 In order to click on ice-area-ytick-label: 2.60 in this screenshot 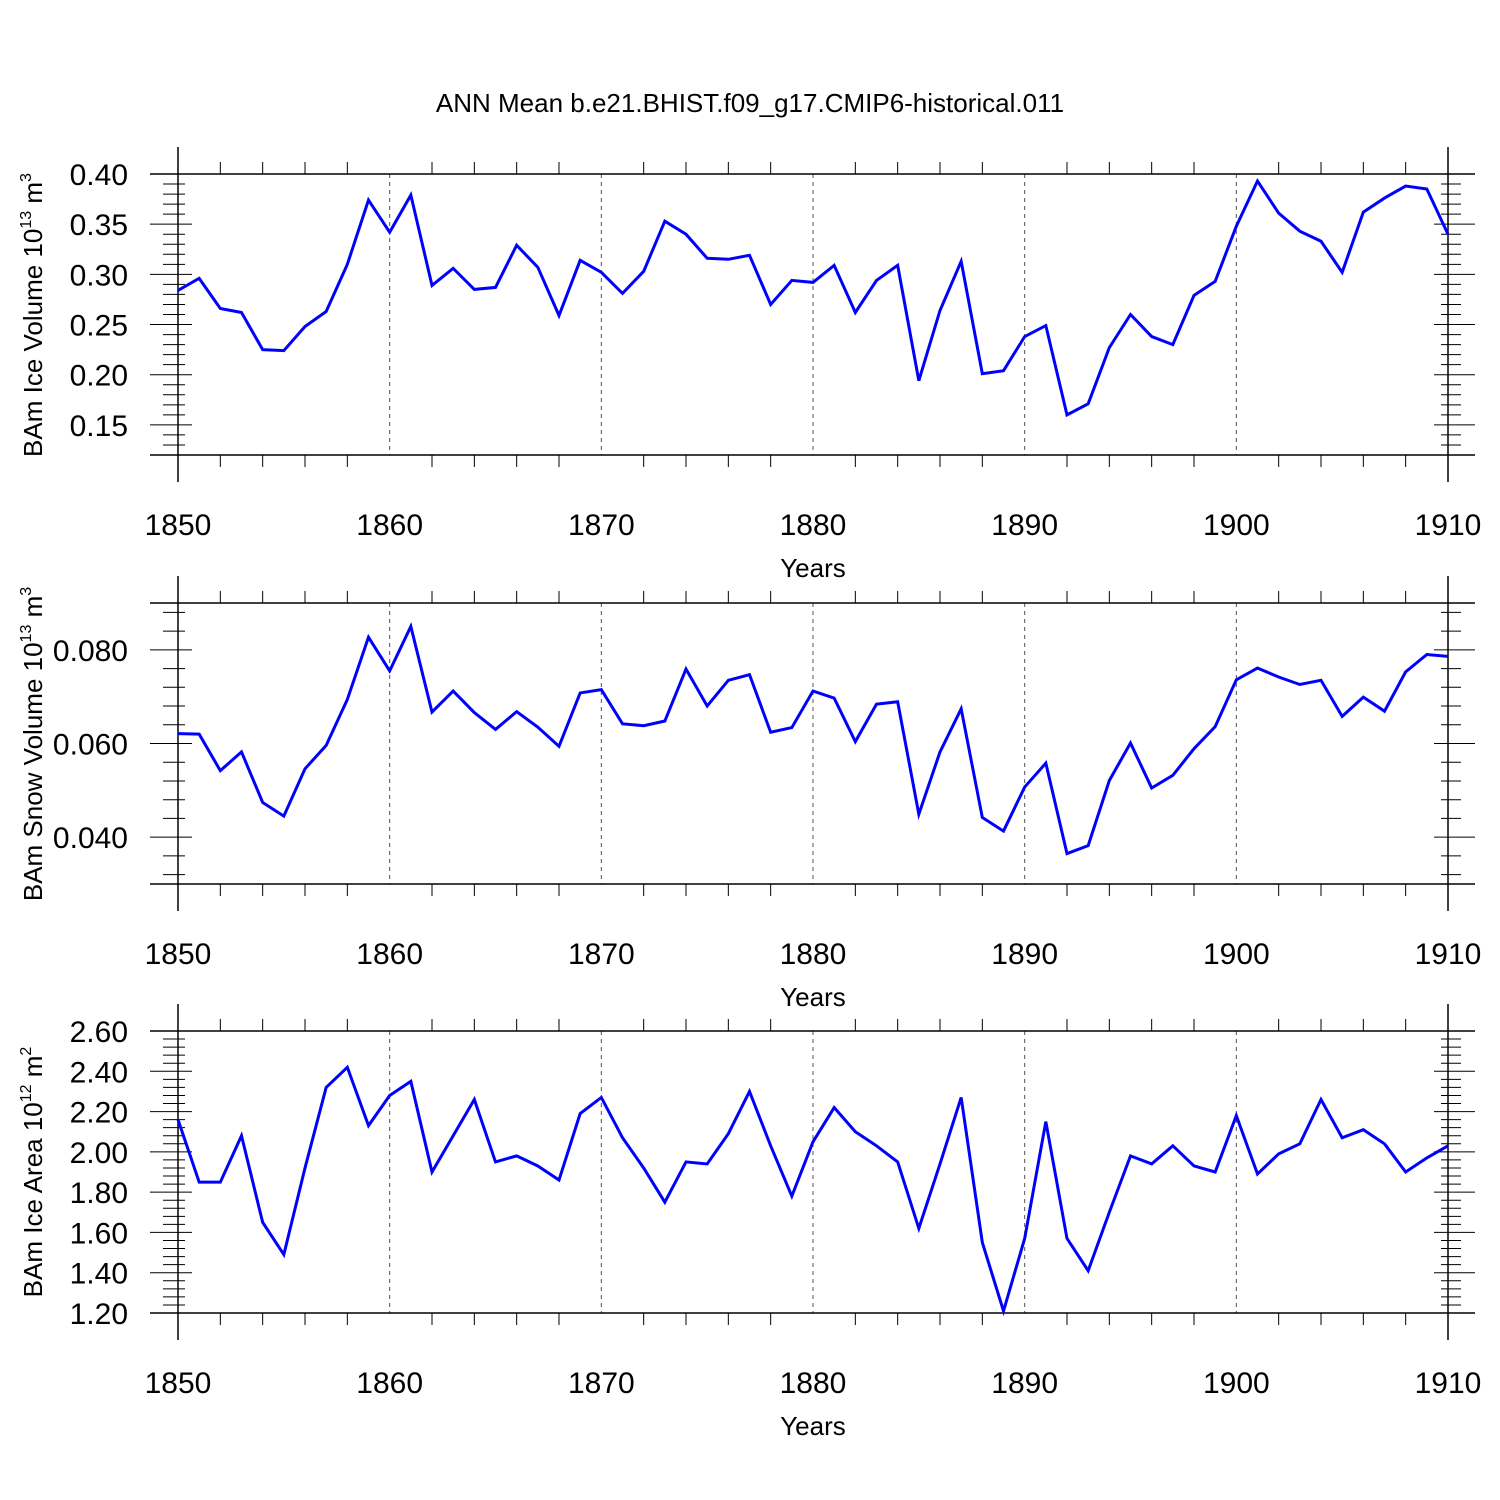, I will do `click(99, 1032)`.